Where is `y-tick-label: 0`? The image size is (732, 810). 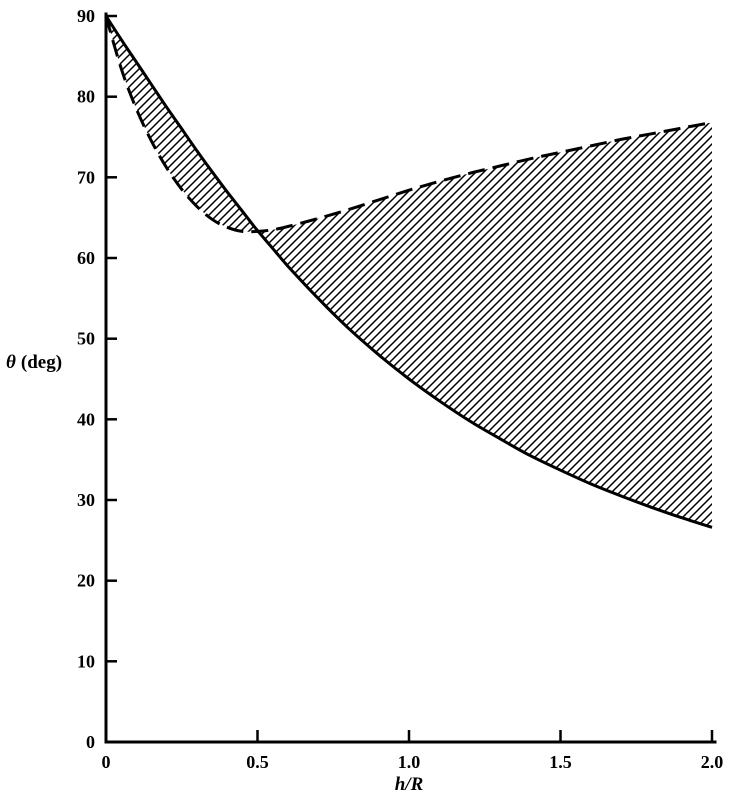 y-tick-label: 0 is located at coordinates (90, 742).